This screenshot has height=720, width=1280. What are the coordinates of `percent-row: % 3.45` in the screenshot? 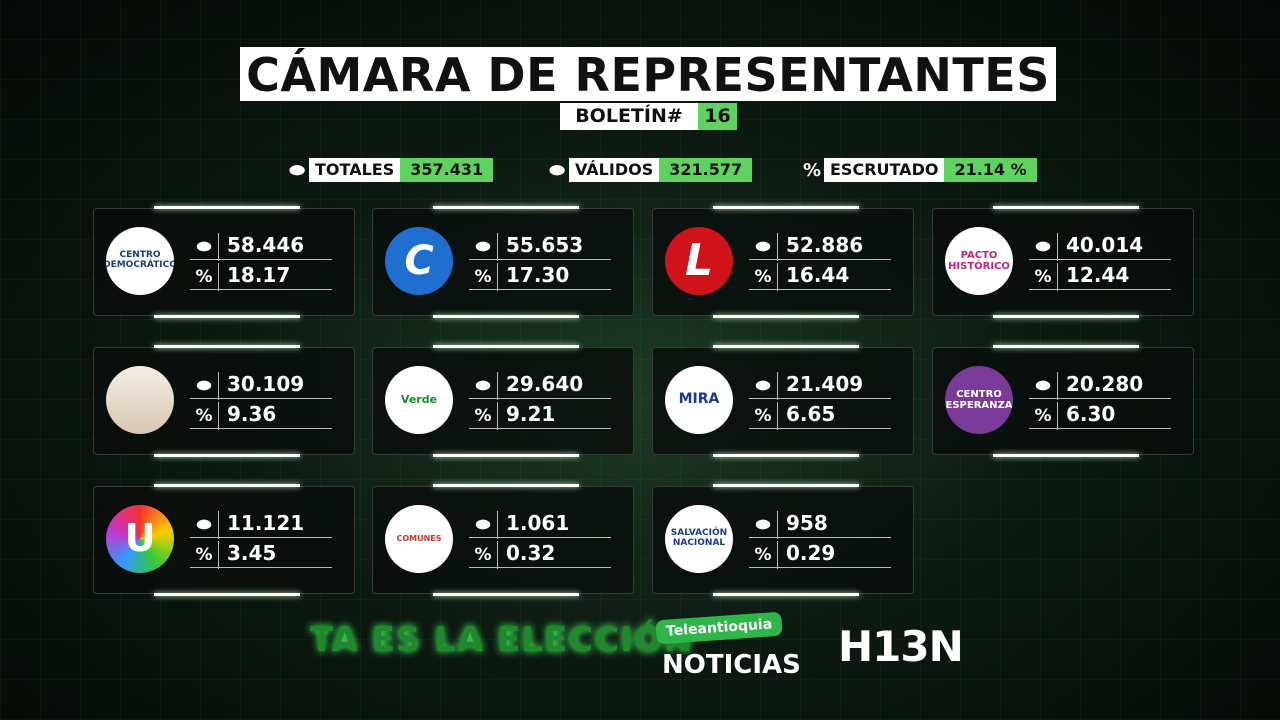 It's located at (261, 554).